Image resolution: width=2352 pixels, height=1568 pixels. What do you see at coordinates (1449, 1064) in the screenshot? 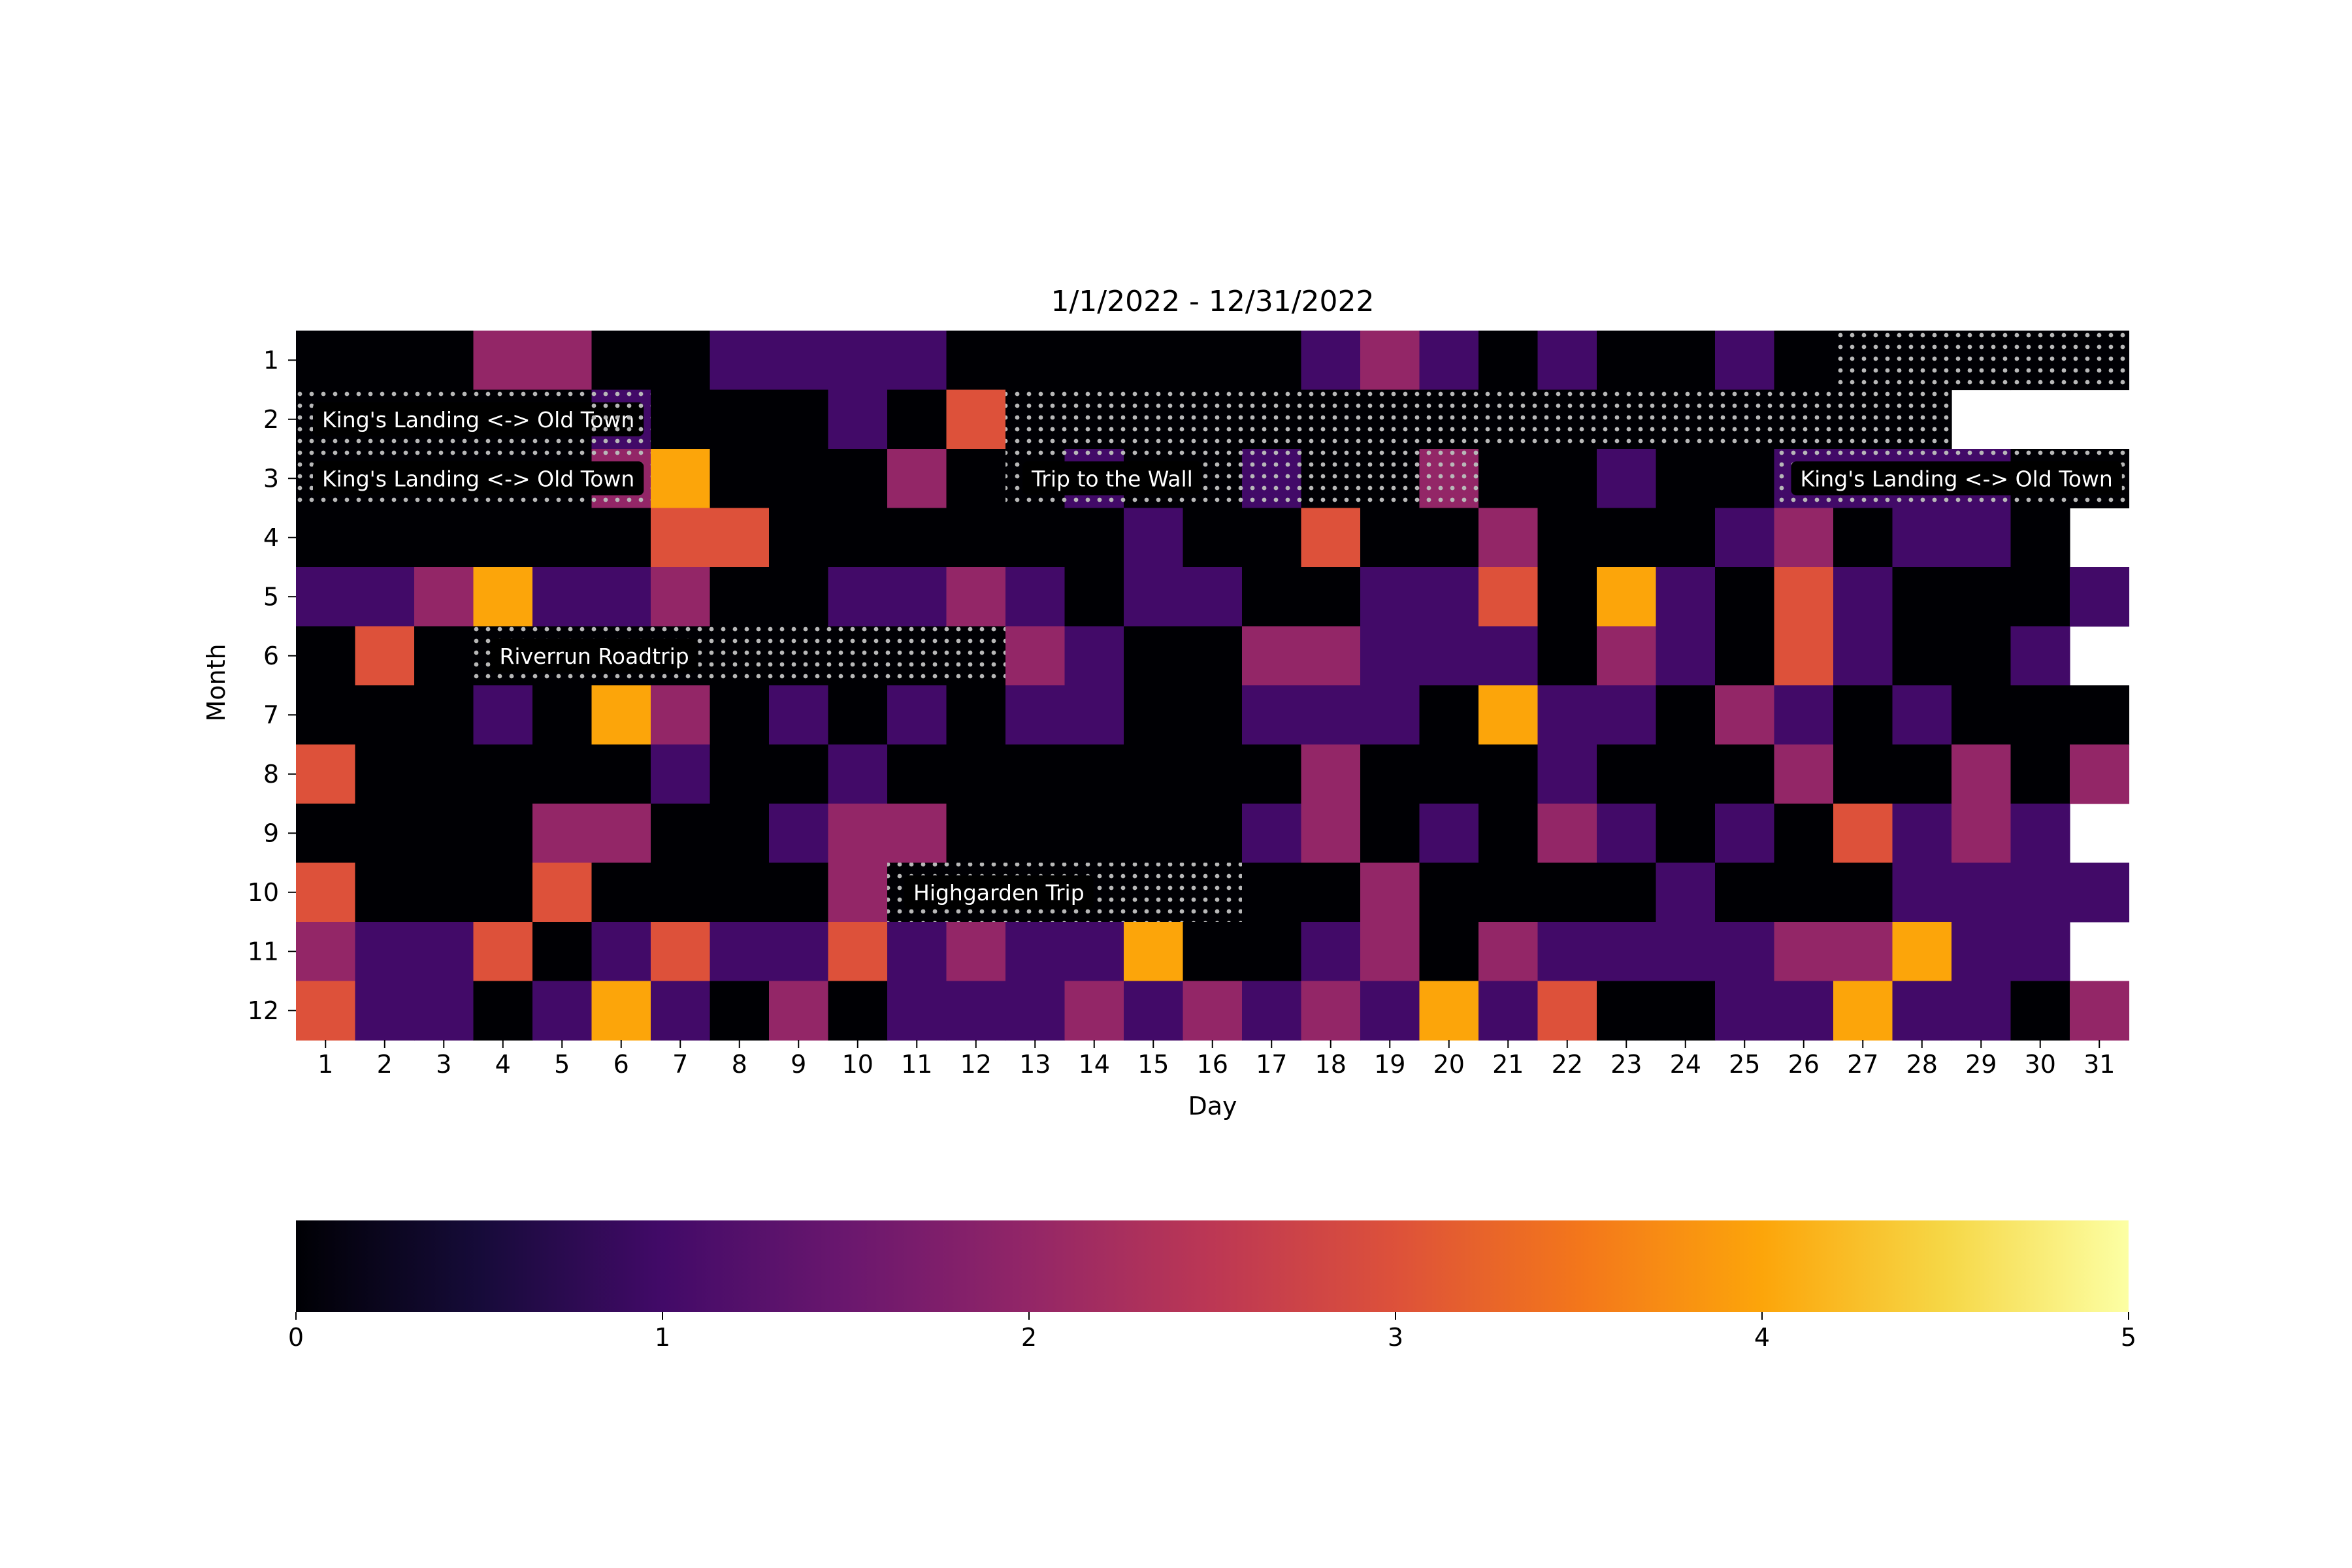
I see `x-tick-label: 20` at bounding box center [1449, 1064].